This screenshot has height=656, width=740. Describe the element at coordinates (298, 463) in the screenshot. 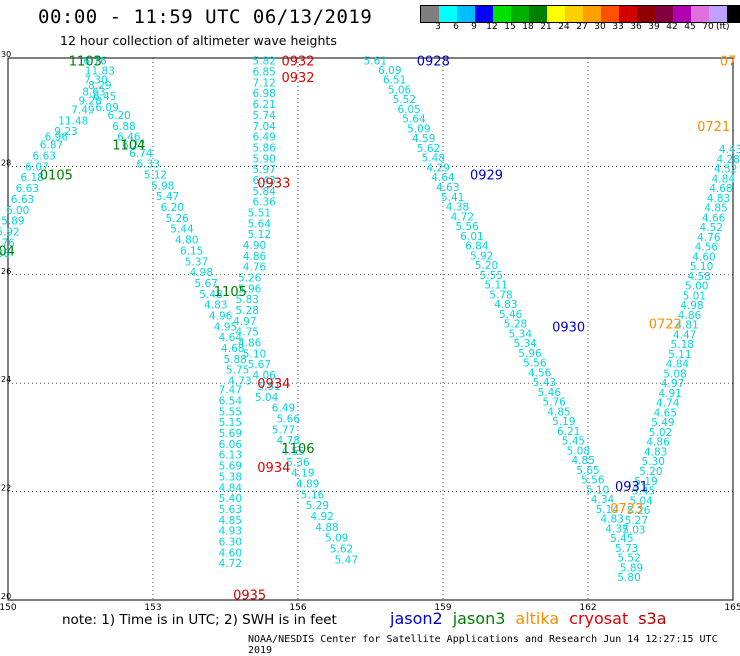

I see `wave-height-value: 5.36` at that location.